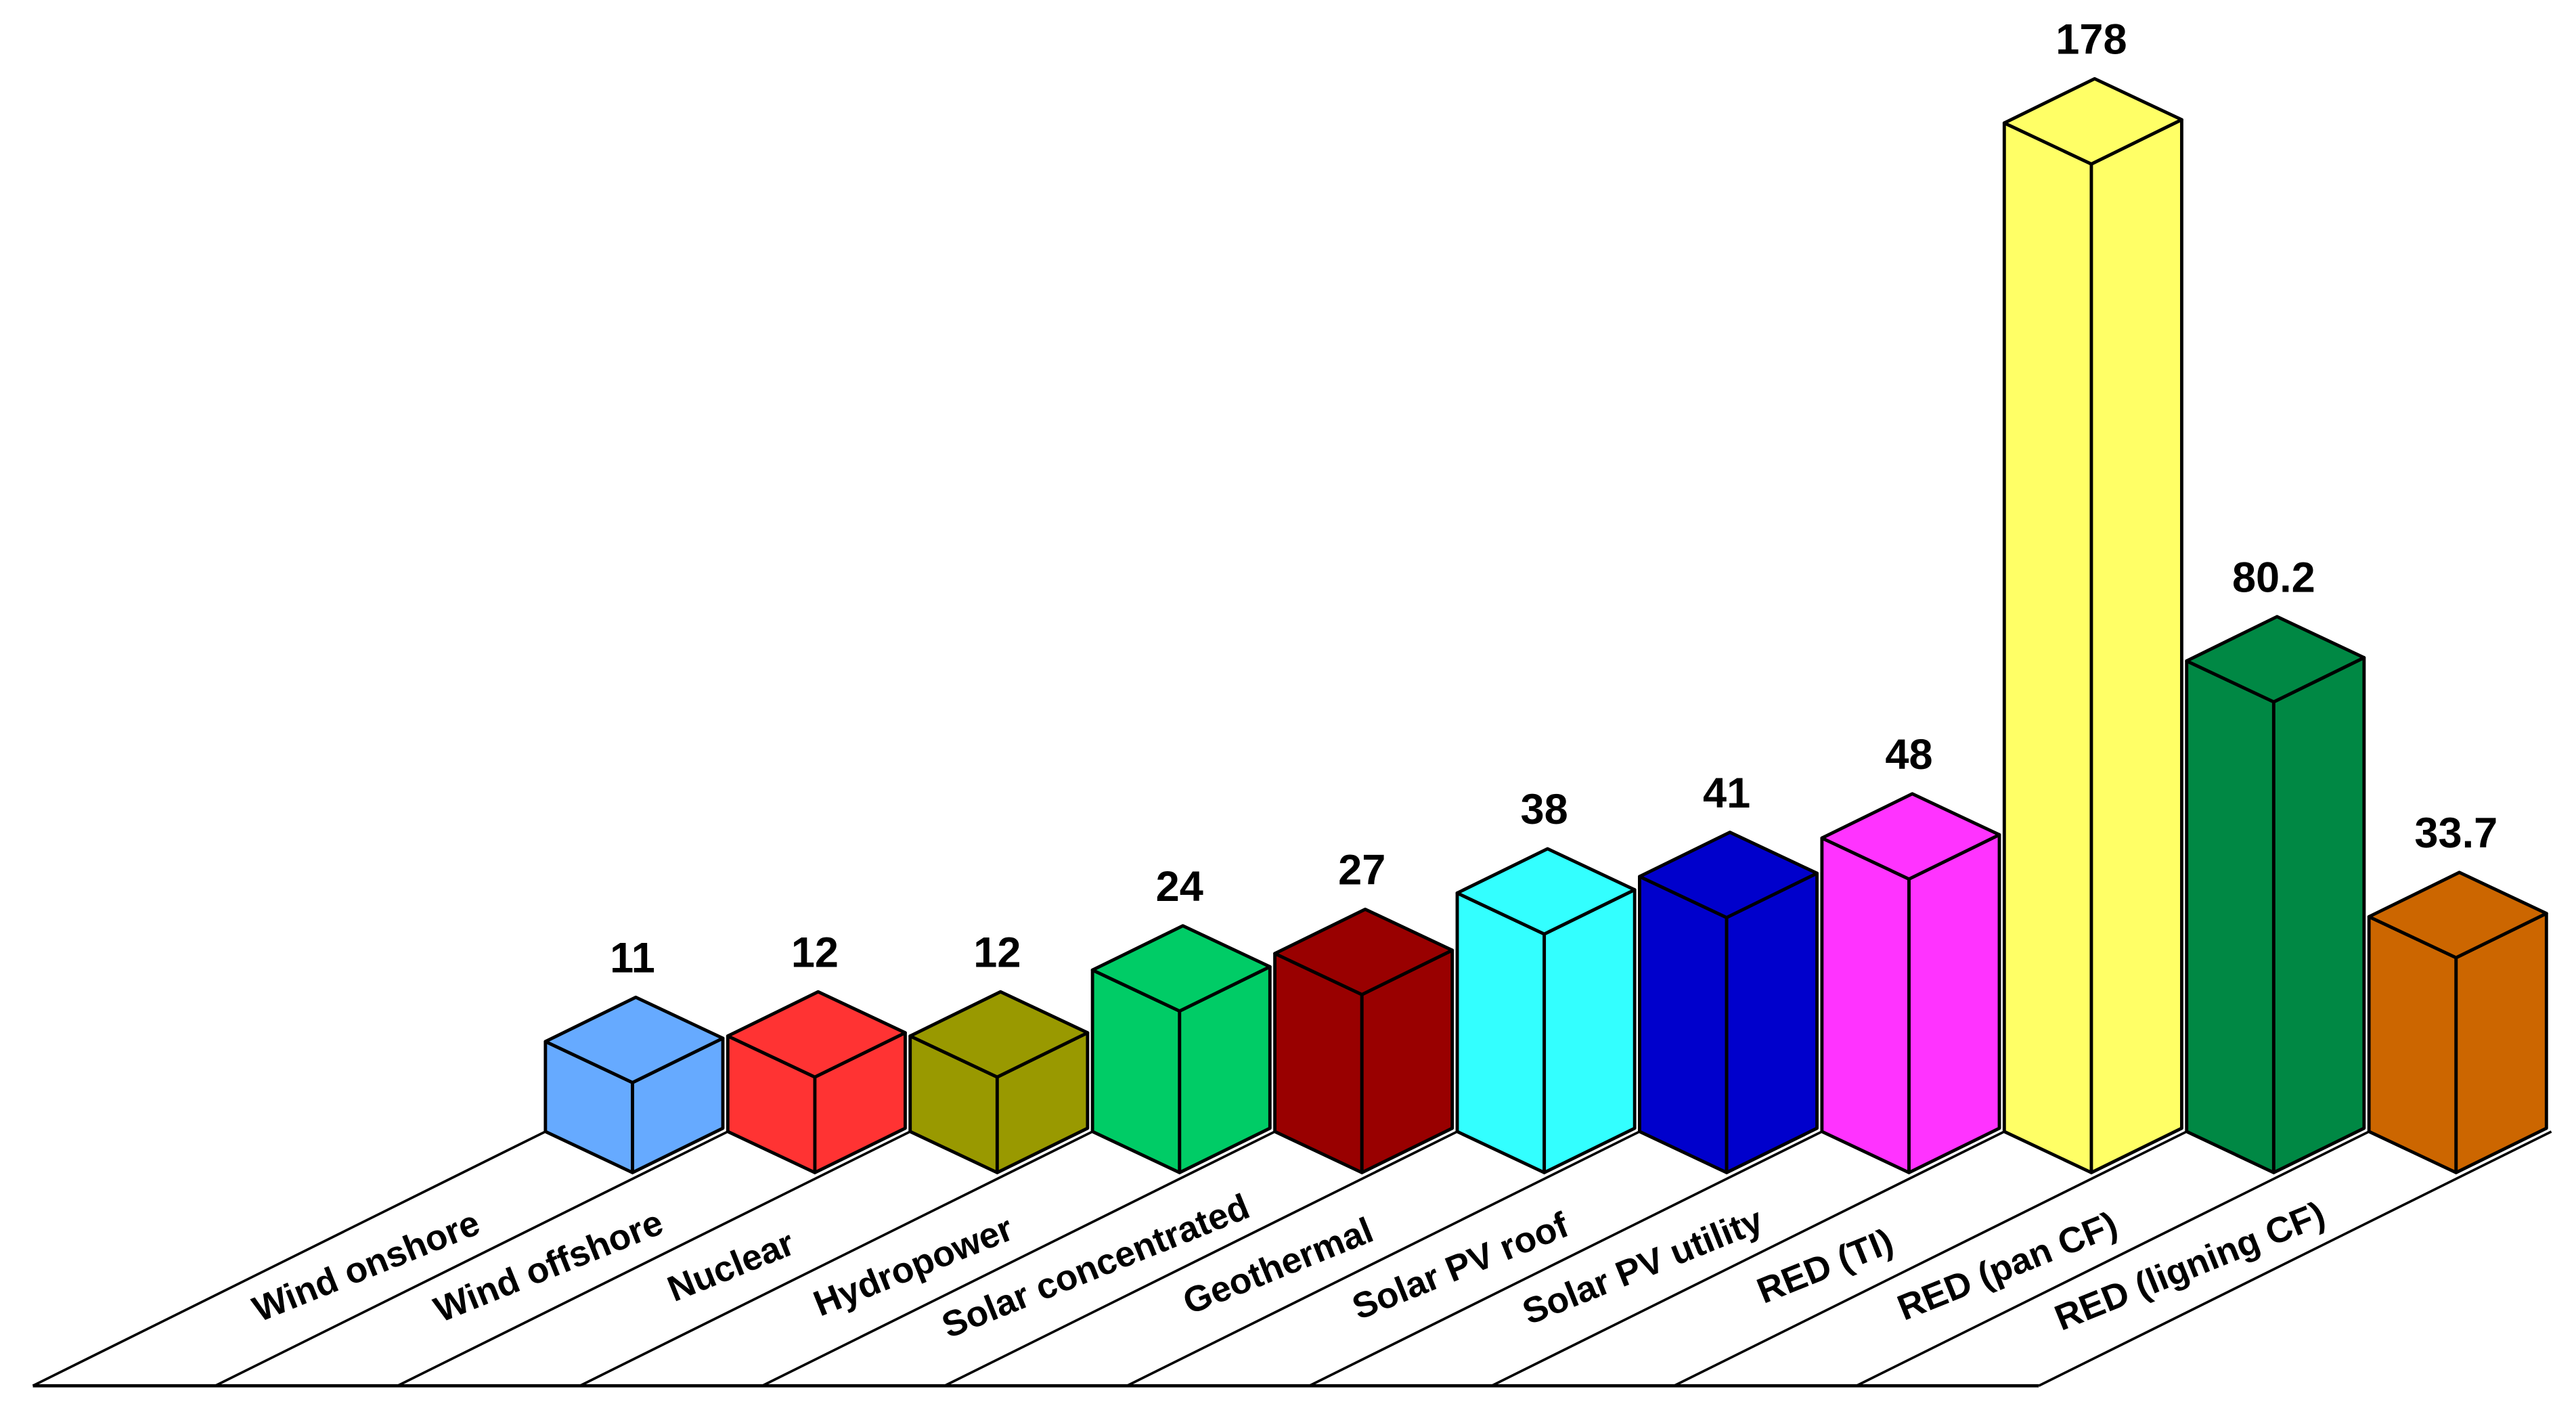  What do you see at coordinates (731, 1266) in the screenshot?
I see `category-label: Nuclear` at bounding box center [731, 1266].